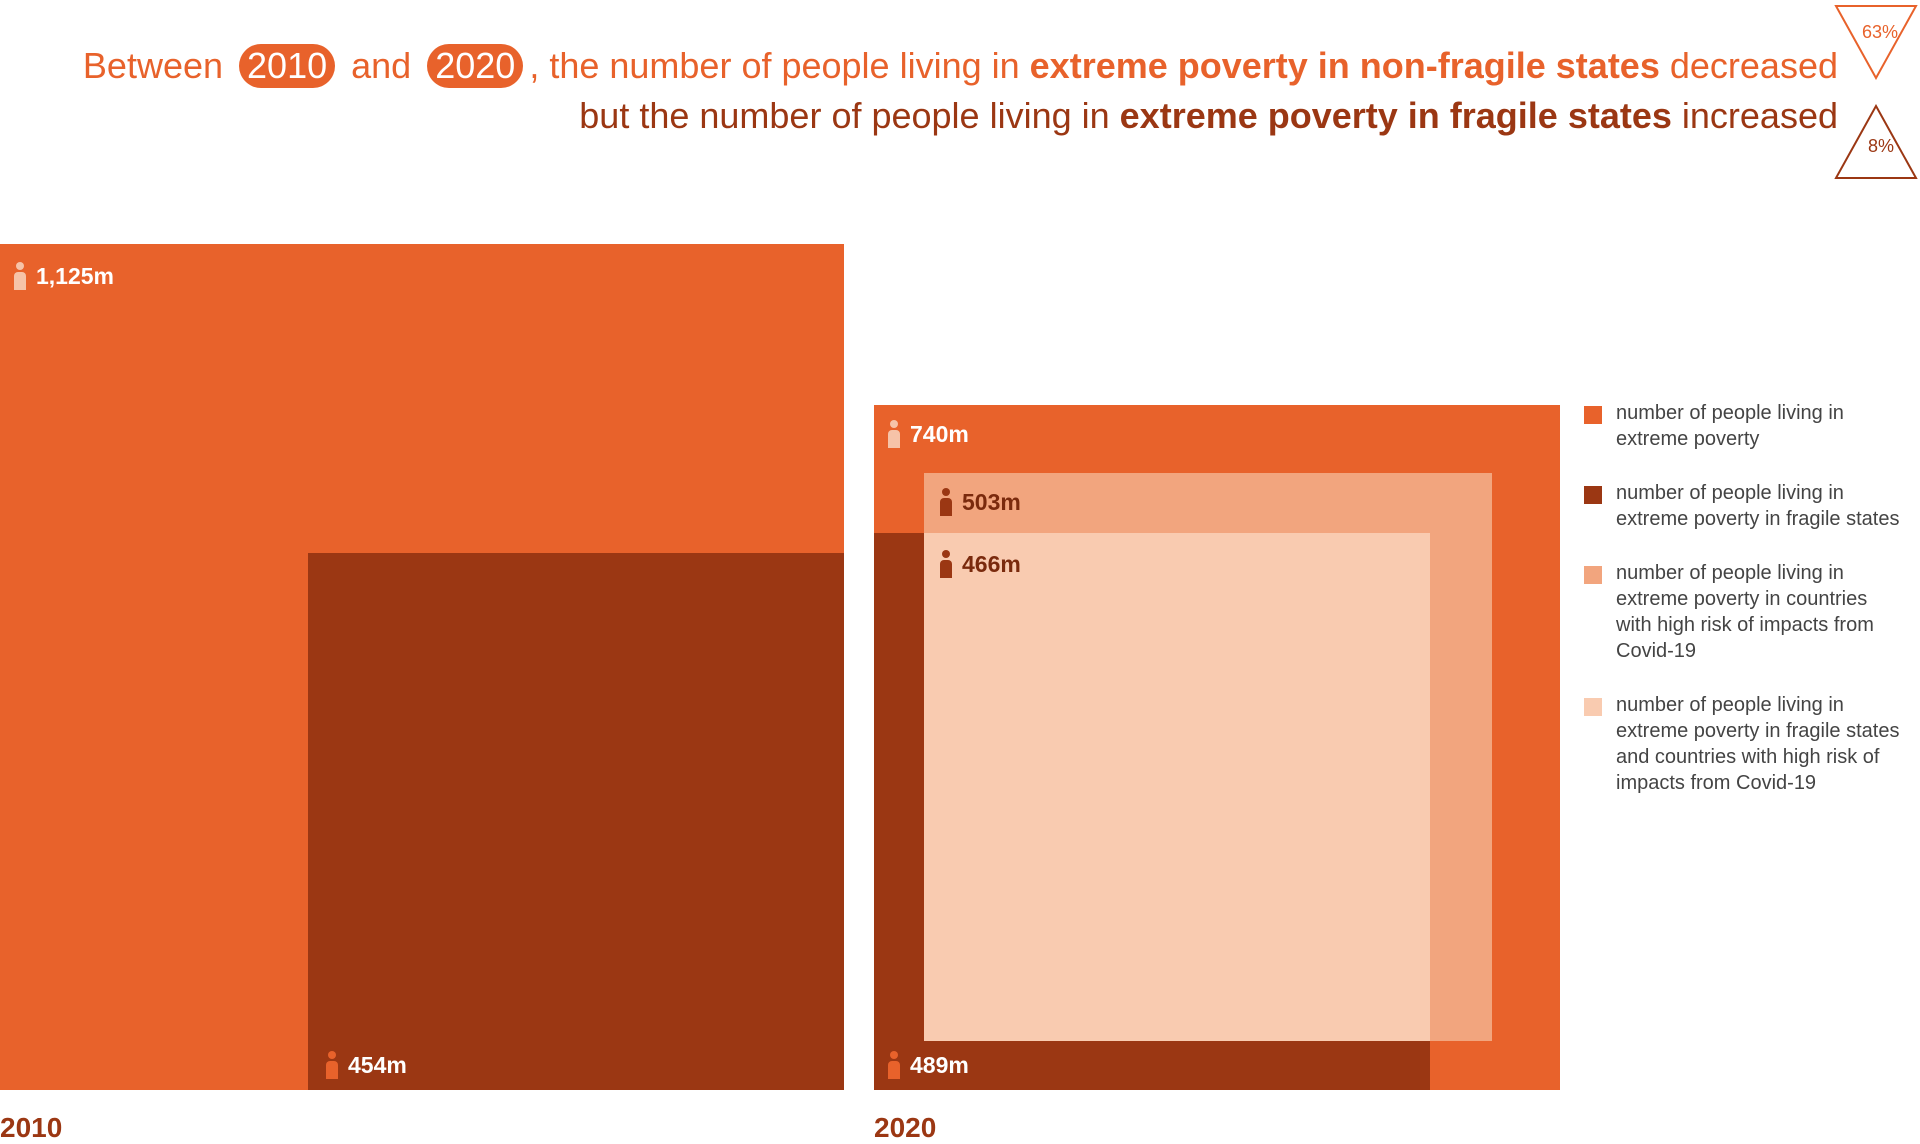 The image size is (1920, 1144). Describe the element at coordinates (991, 563) in the screenshot. I see `value-label: 466m` at that location.